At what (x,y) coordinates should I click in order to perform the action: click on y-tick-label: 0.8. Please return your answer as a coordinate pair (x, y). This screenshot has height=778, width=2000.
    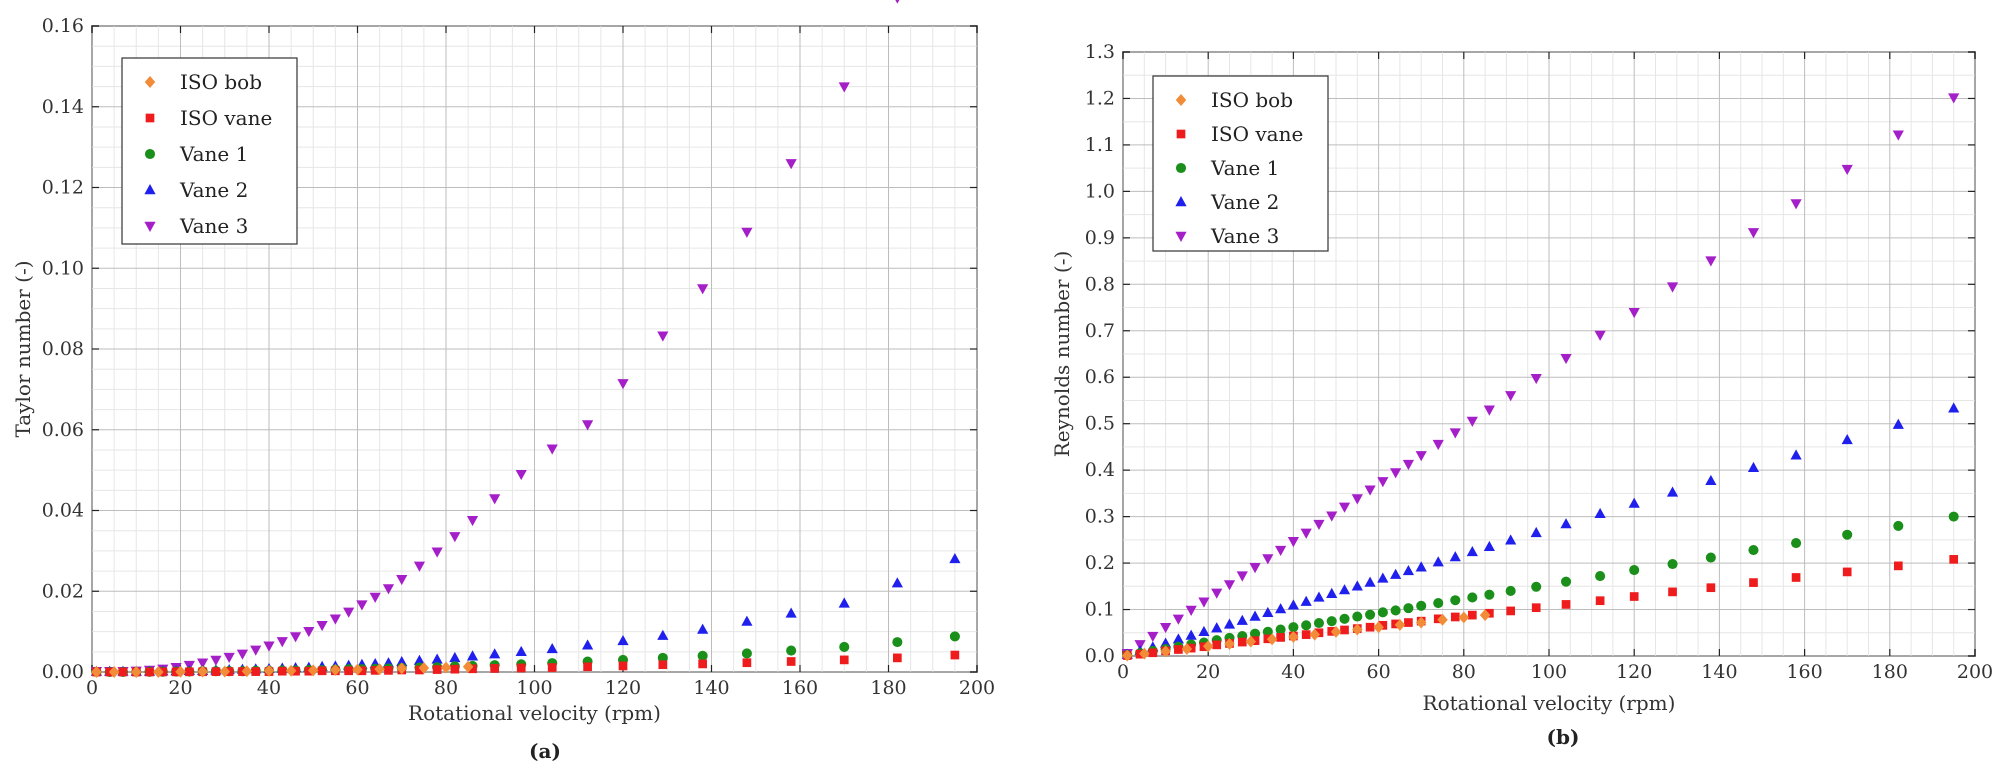
    Looking at the image, I should click on (1100, 284).